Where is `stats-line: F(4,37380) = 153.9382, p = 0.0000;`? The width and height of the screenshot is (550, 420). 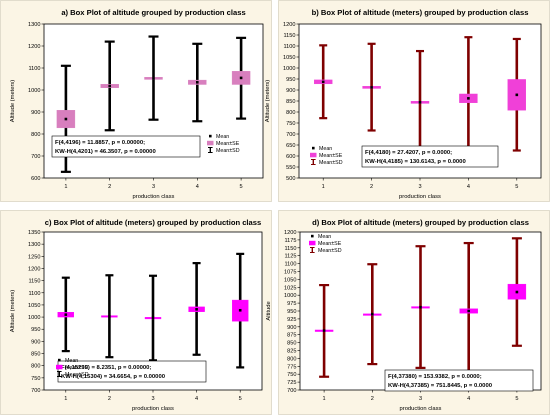 stats-line: F(4,37380) = 153.9382, p = 0.0000; is located at coordinates (435, 377).